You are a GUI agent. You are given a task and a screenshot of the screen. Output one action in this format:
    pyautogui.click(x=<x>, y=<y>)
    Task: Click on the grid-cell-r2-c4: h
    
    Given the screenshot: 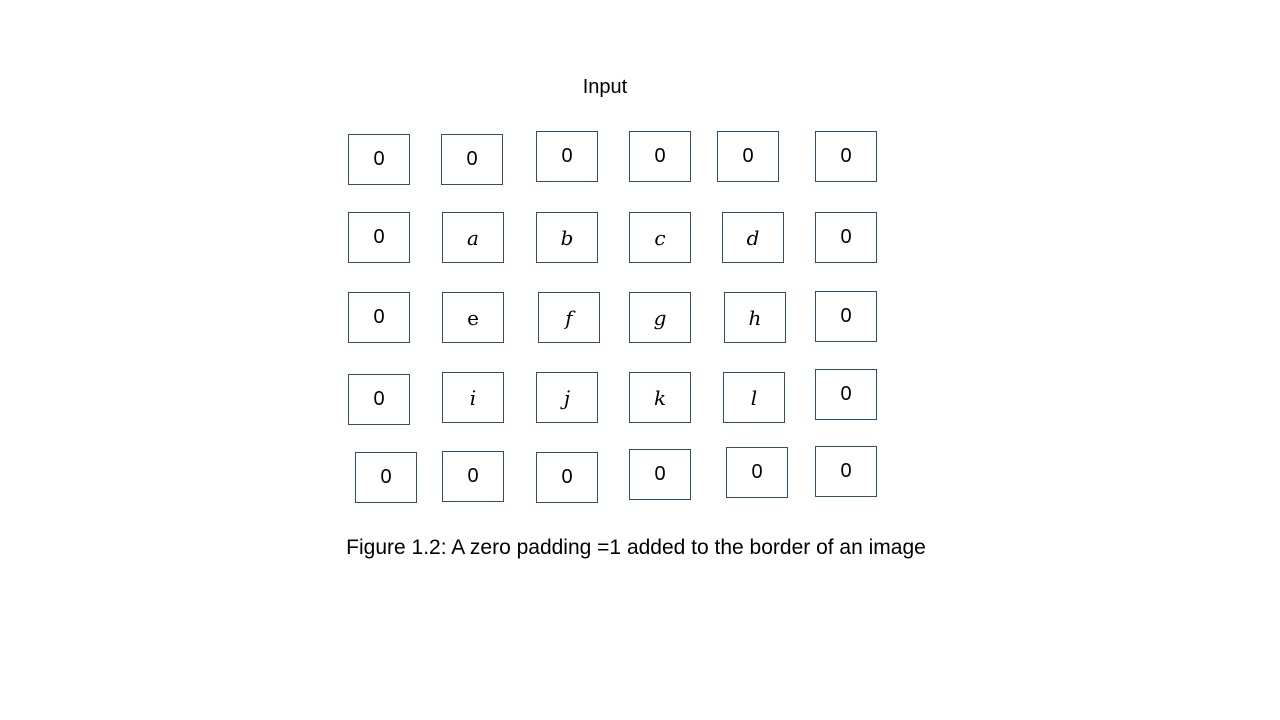 What is the action you would take?
    pyautogui.click(x=755, y=317)
    